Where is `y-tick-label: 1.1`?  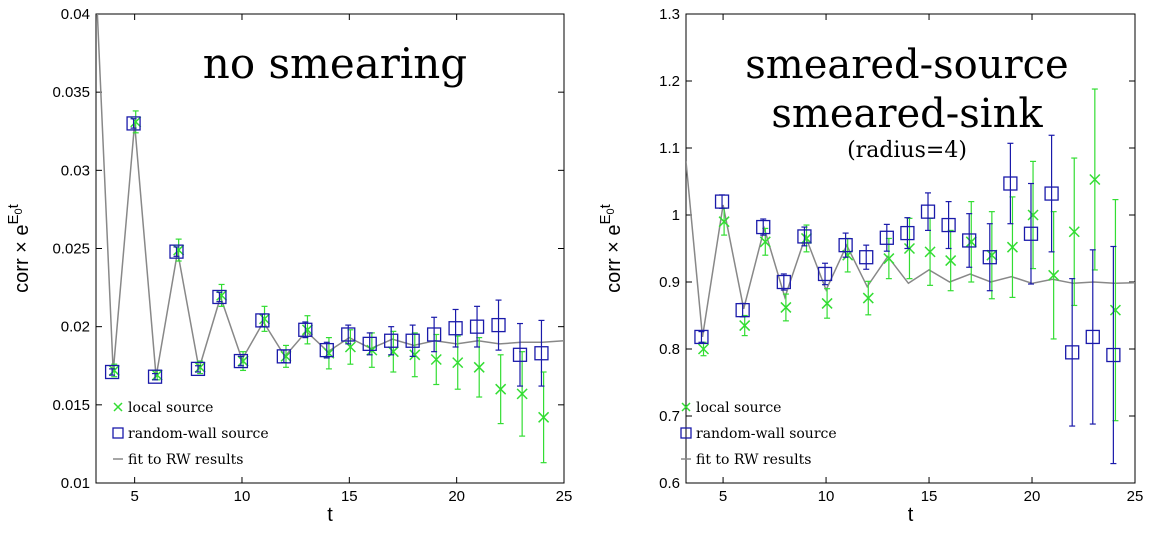 y-tick-label: 1.1 is located at coordinates (669, 148).